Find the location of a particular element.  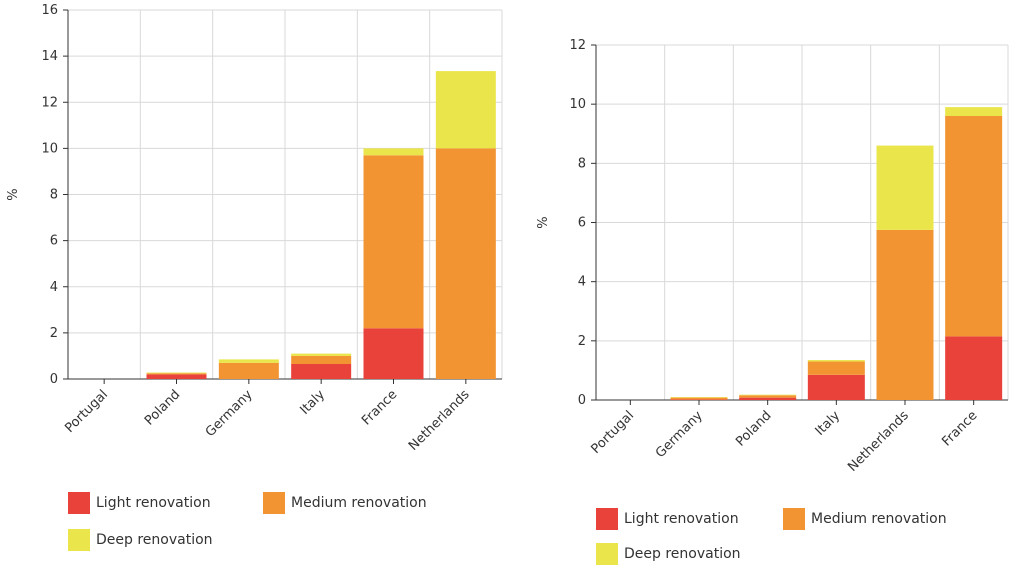

legend-swatch-deep is located at coordinates (79, 540).